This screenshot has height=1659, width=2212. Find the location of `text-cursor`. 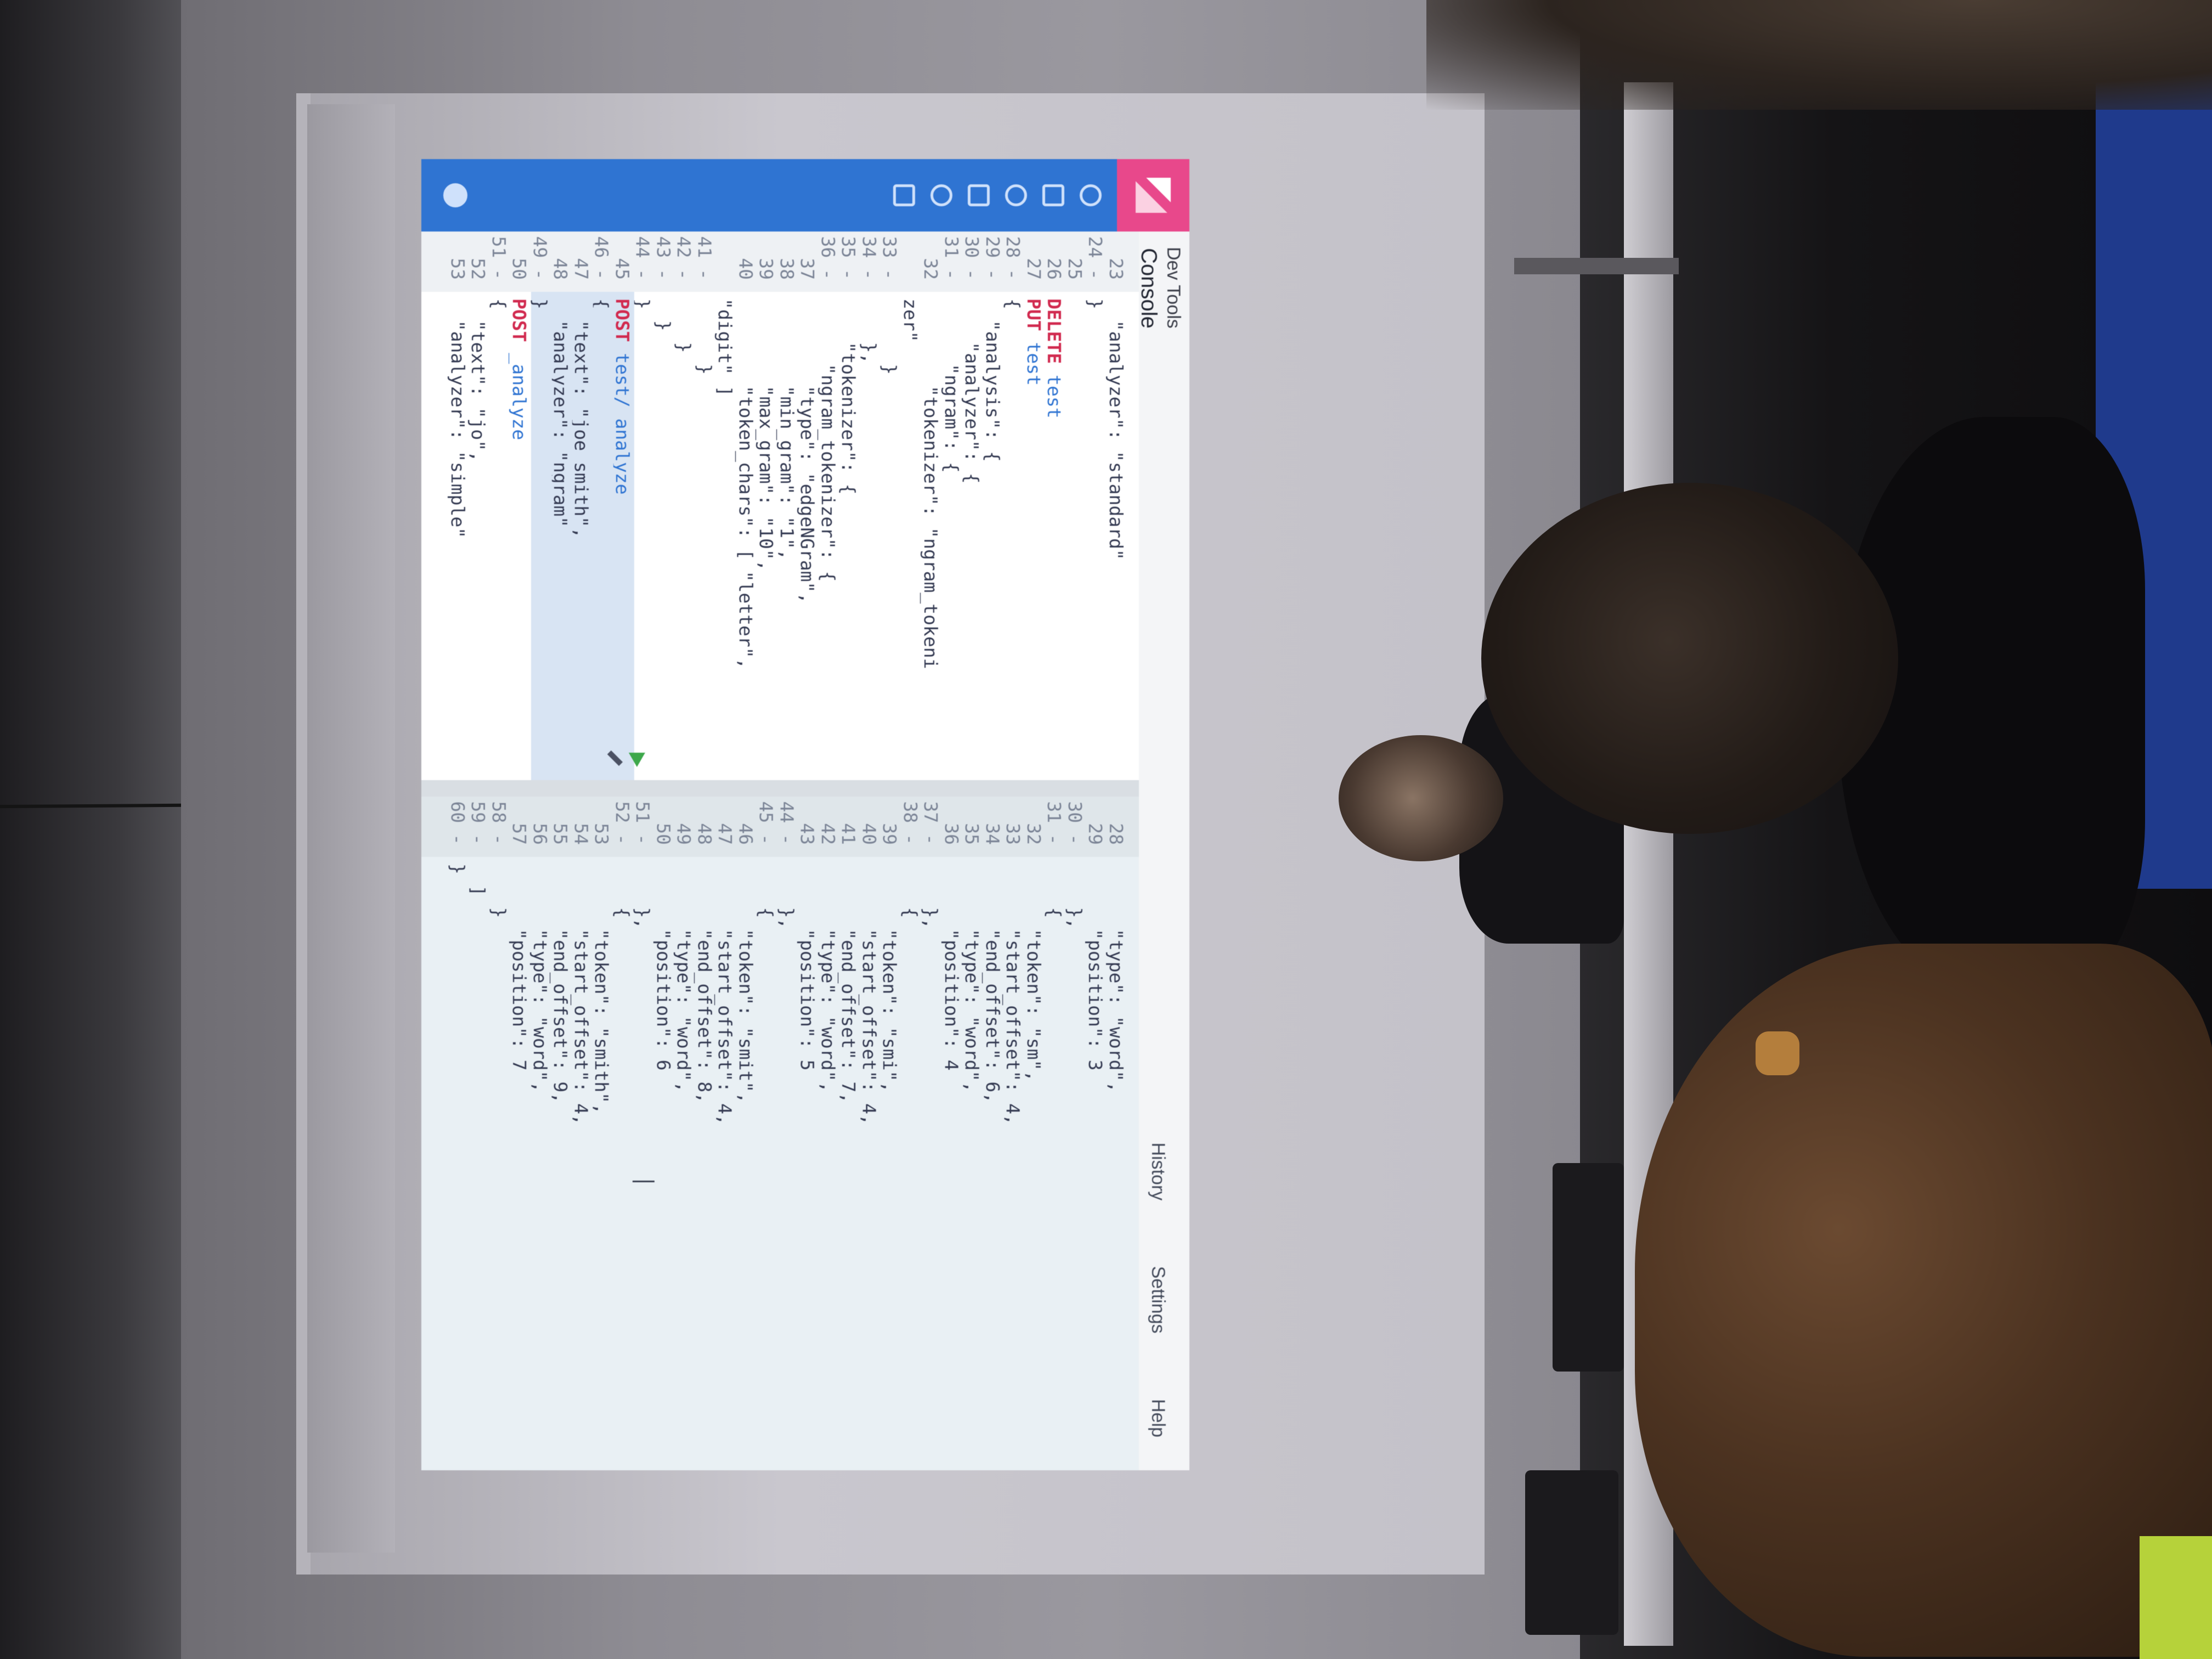

text-cursor is located at coordinates (644, 1181).